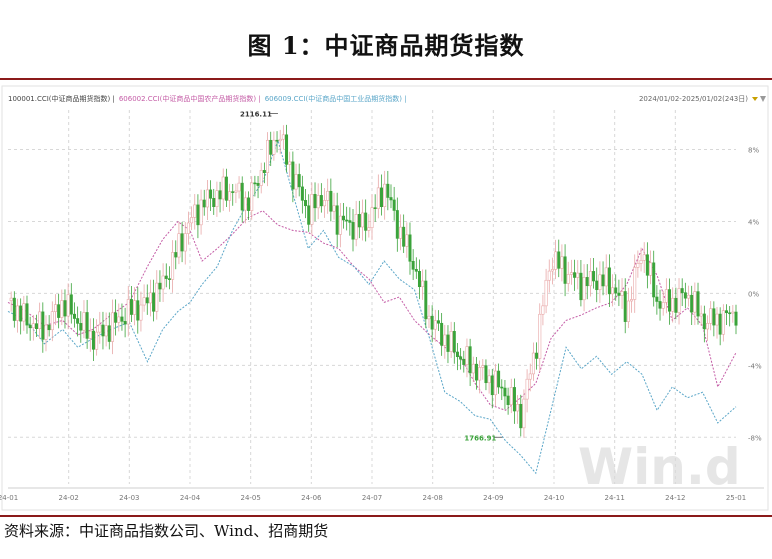 This screenshot has height=559, width=772. What do you see at coordinates (755, 438) in the screenshot?
I see `y-tick-label: -8%` at bounding box center [755, 438].